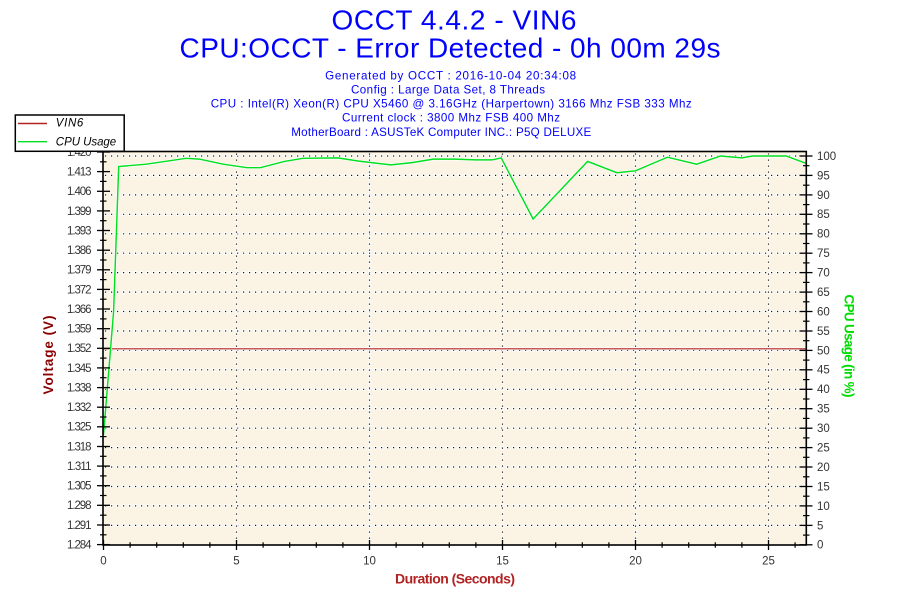 Image resolution: width=900 pixels, height=600 pixels. Describe the element at coordinates (79, 310) in the screenshot. I see `svg-text: 1.366` at that location.